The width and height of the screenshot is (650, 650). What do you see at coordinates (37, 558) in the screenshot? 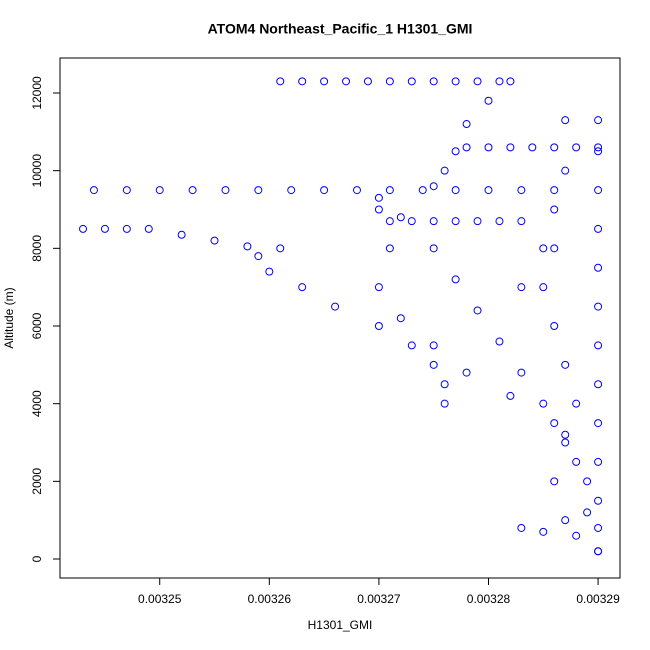
I see `y-tick-label: 0` at bounding box center [37, 558].